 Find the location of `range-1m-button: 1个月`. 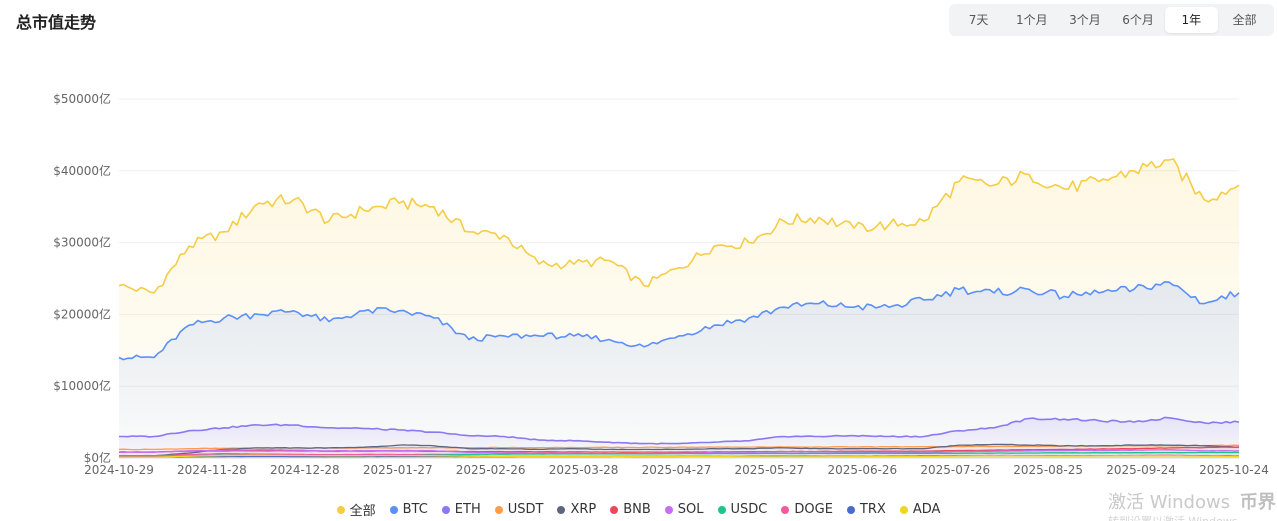

range-1m-button: 1个月 is located at coordinates (1031, 20).